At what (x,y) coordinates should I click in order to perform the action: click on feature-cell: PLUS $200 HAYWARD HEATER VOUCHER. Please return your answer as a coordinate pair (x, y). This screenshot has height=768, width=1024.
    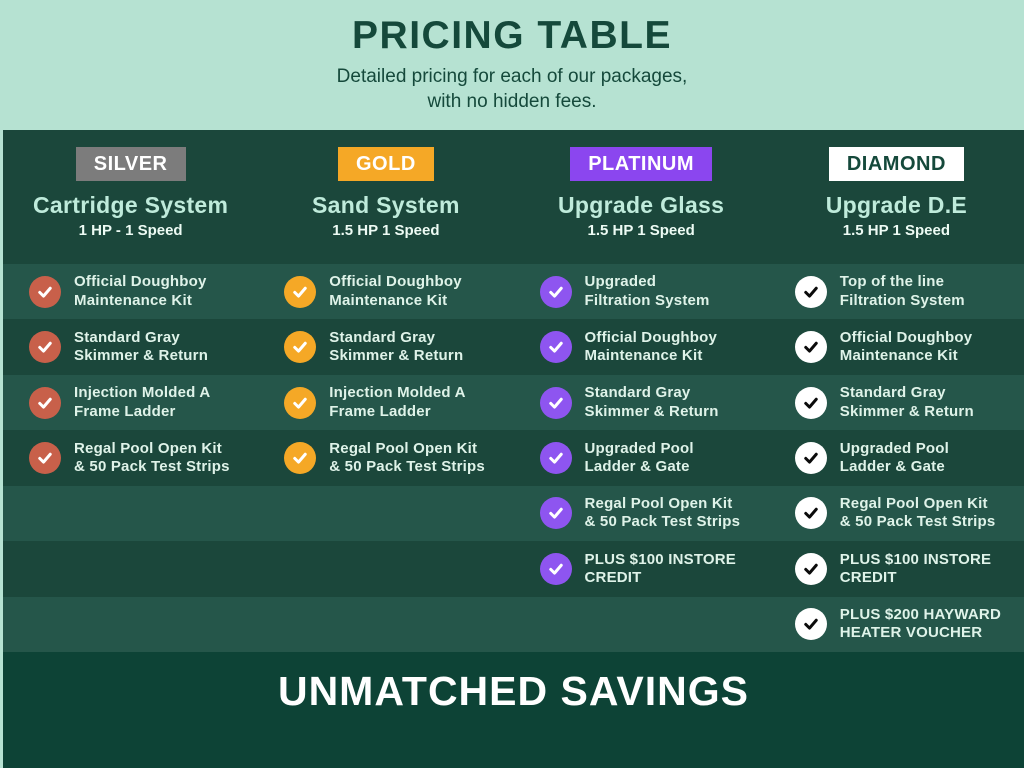
    Looking at the image, I should click on (896, 624).